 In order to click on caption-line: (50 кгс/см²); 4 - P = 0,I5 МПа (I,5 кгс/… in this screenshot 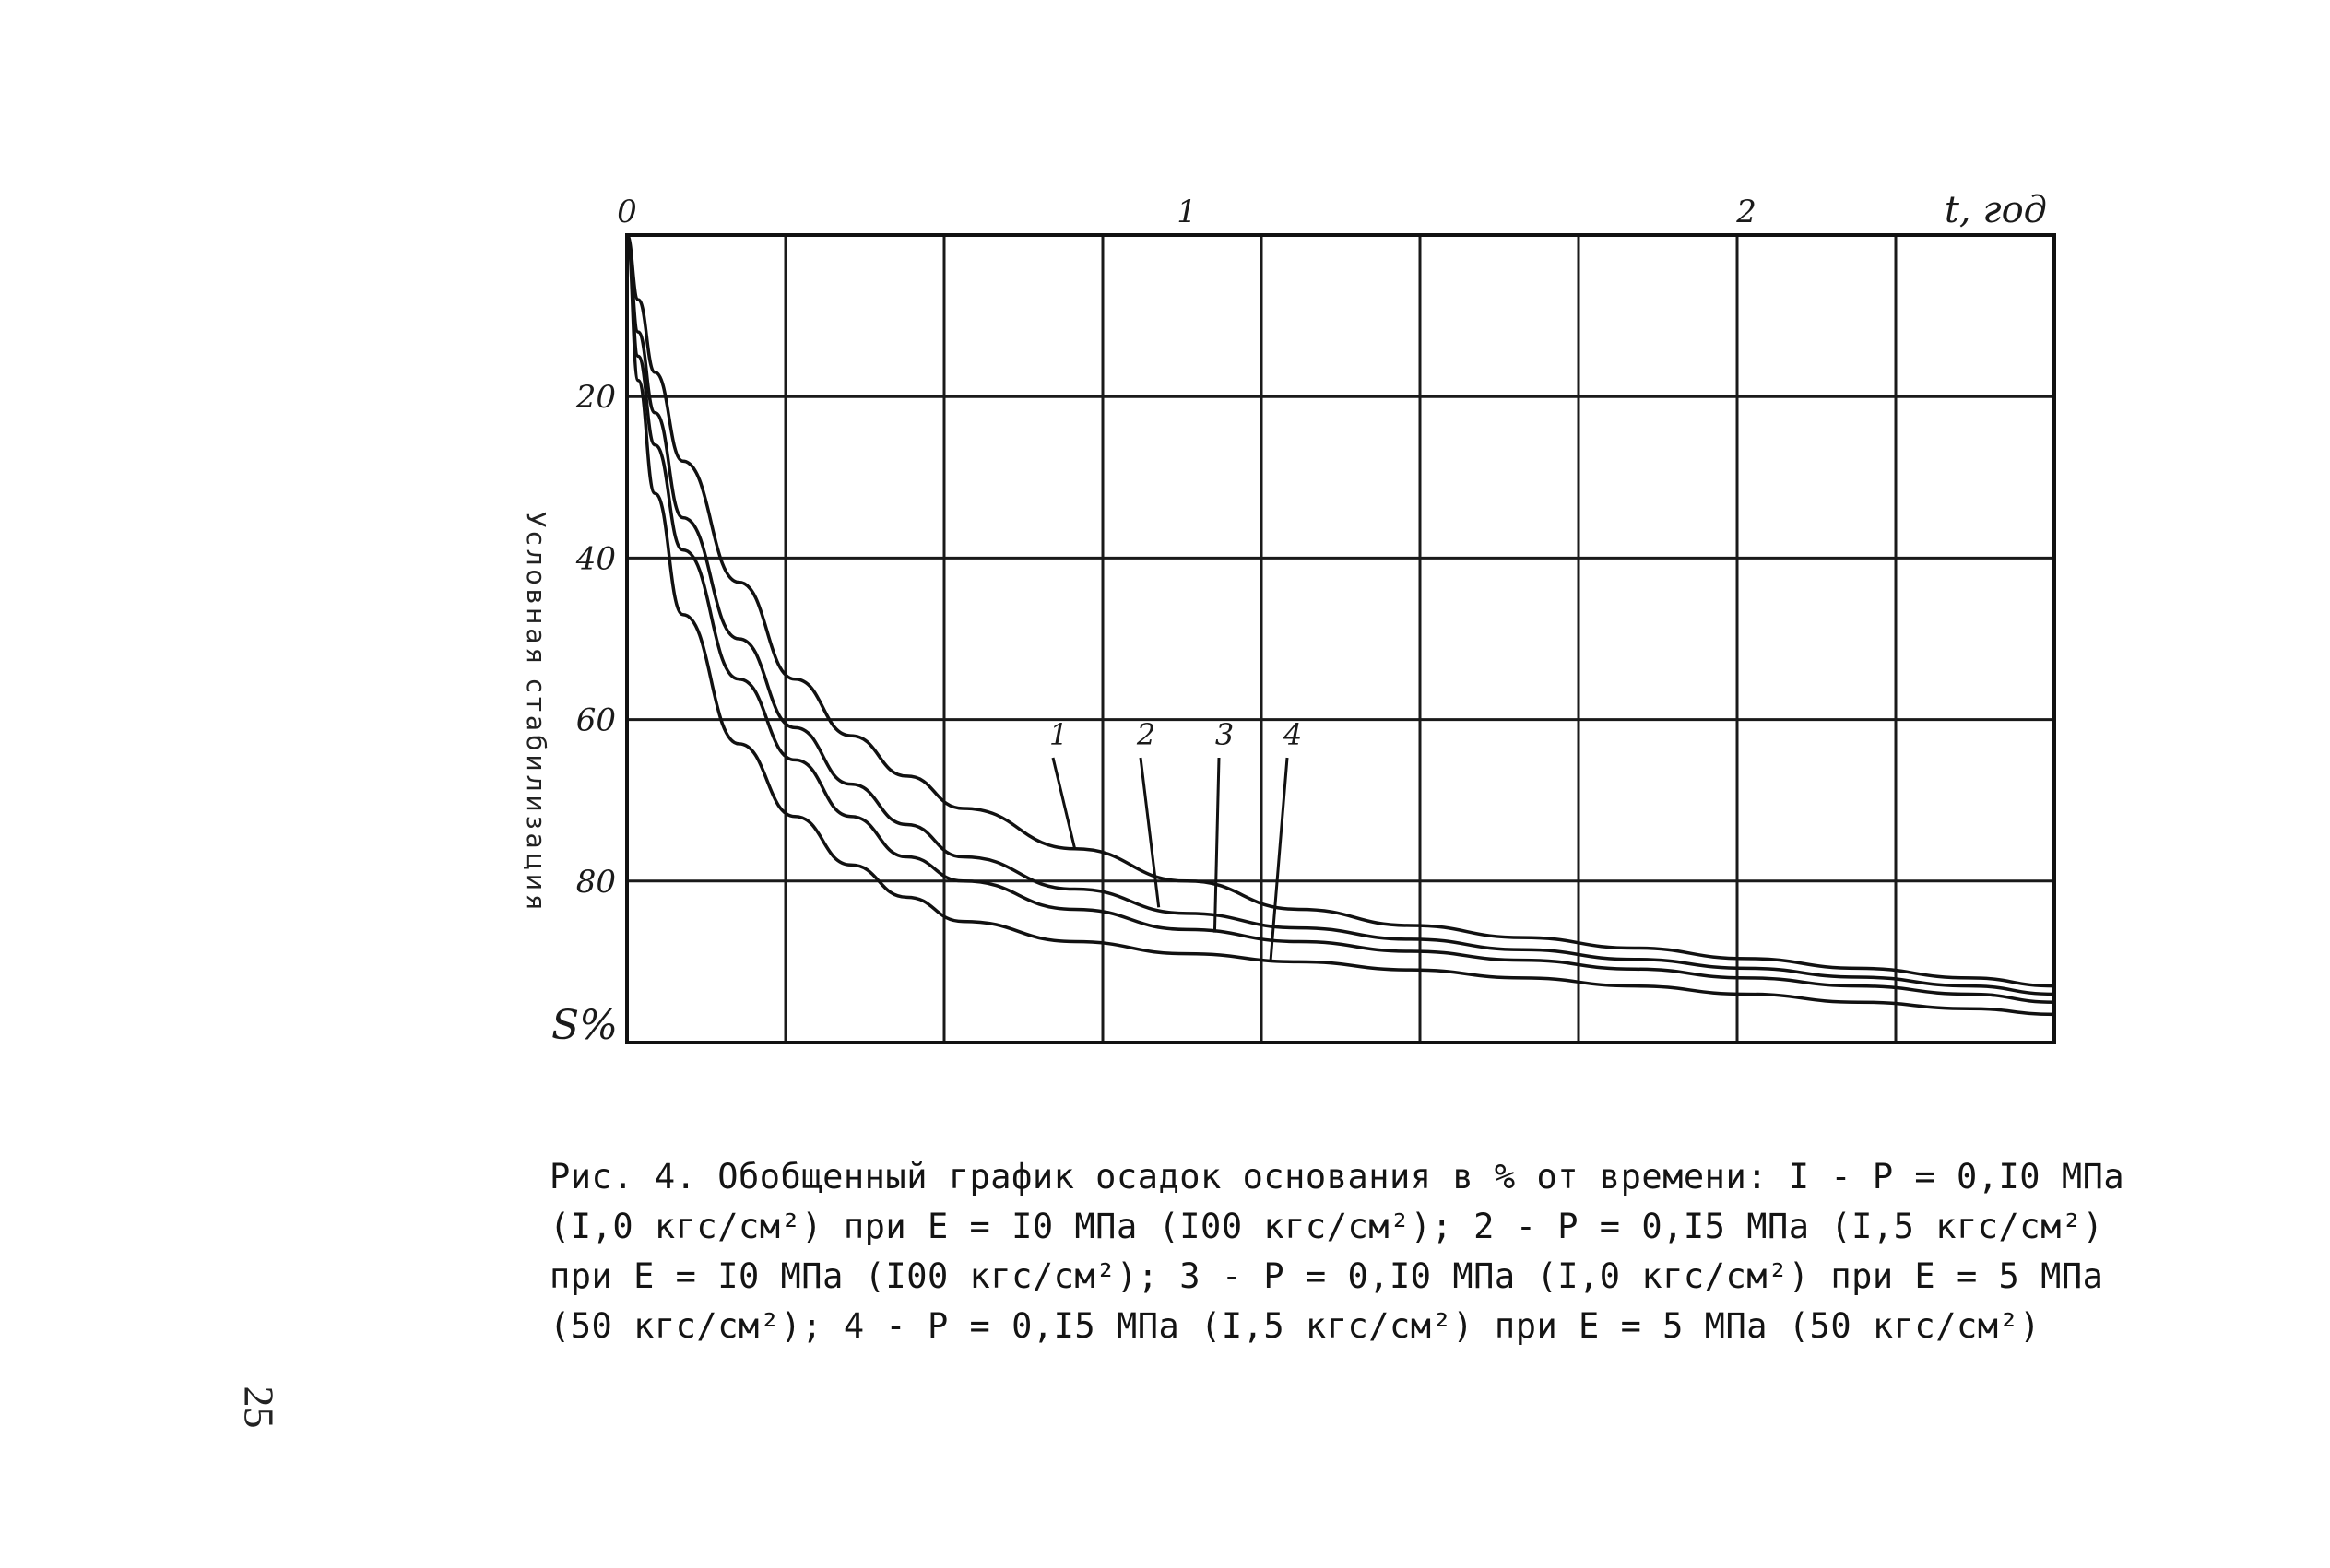, I will do `click(1296, 1326)`.